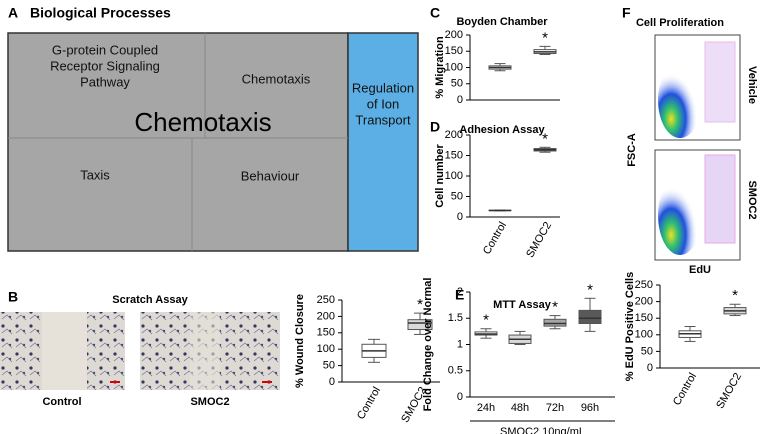  What do you see at coordinates (486, 408) in the screenshot?
I see `x-tick-label: 24h` at bounding box center [486, 408].